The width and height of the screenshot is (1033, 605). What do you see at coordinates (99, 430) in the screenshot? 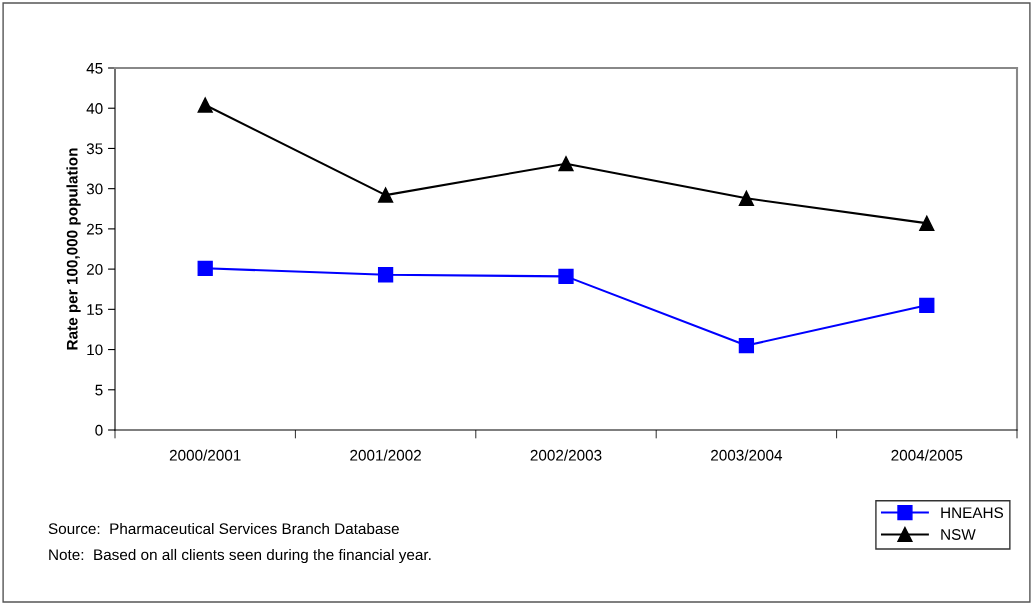
I see `y-tick-label: 0` at bounding box center [99, 430].